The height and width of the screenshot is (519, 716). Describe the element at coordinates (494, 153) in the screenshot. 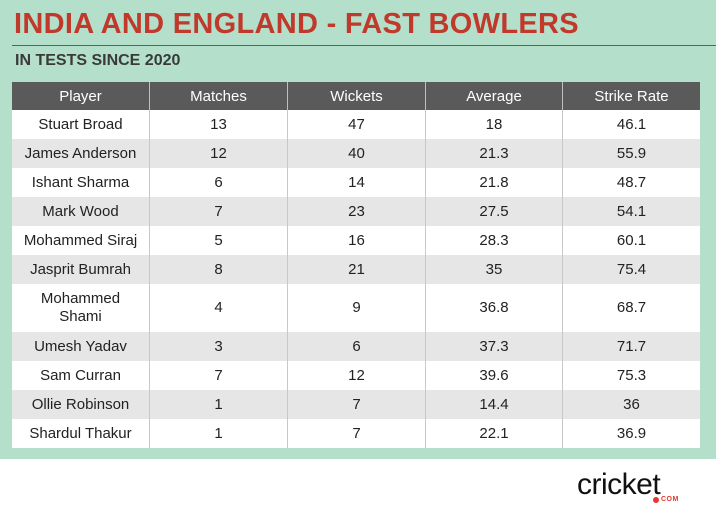

I see `stat-cell: 21.3` at that location.